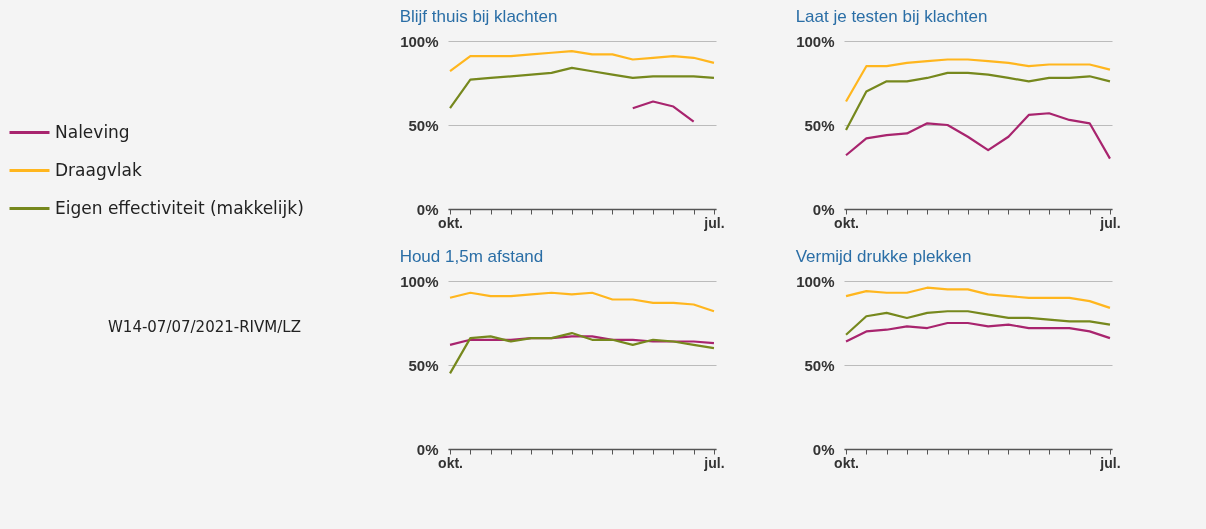 This screenshot has height=529, width=1206. Describe the element at coordinates (92, 131) in the screenshot. I see `legend-label: Naleving` at that location.